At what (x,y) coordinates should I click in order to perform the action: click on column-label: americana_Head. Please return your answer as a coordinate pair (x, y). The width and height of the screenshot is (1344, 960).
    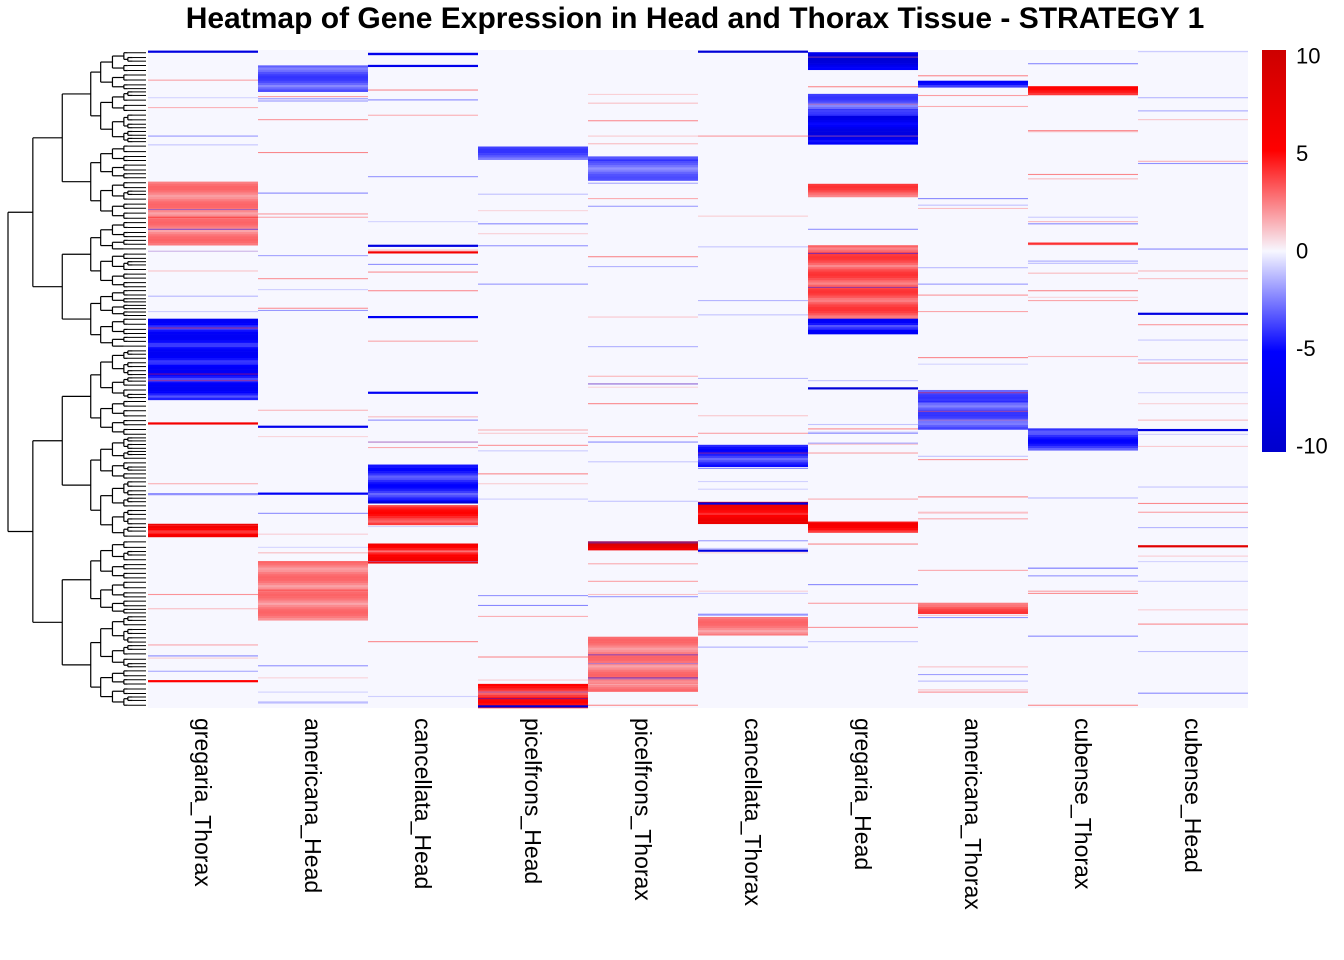
    Looking at the image, I should click on (313, 805).